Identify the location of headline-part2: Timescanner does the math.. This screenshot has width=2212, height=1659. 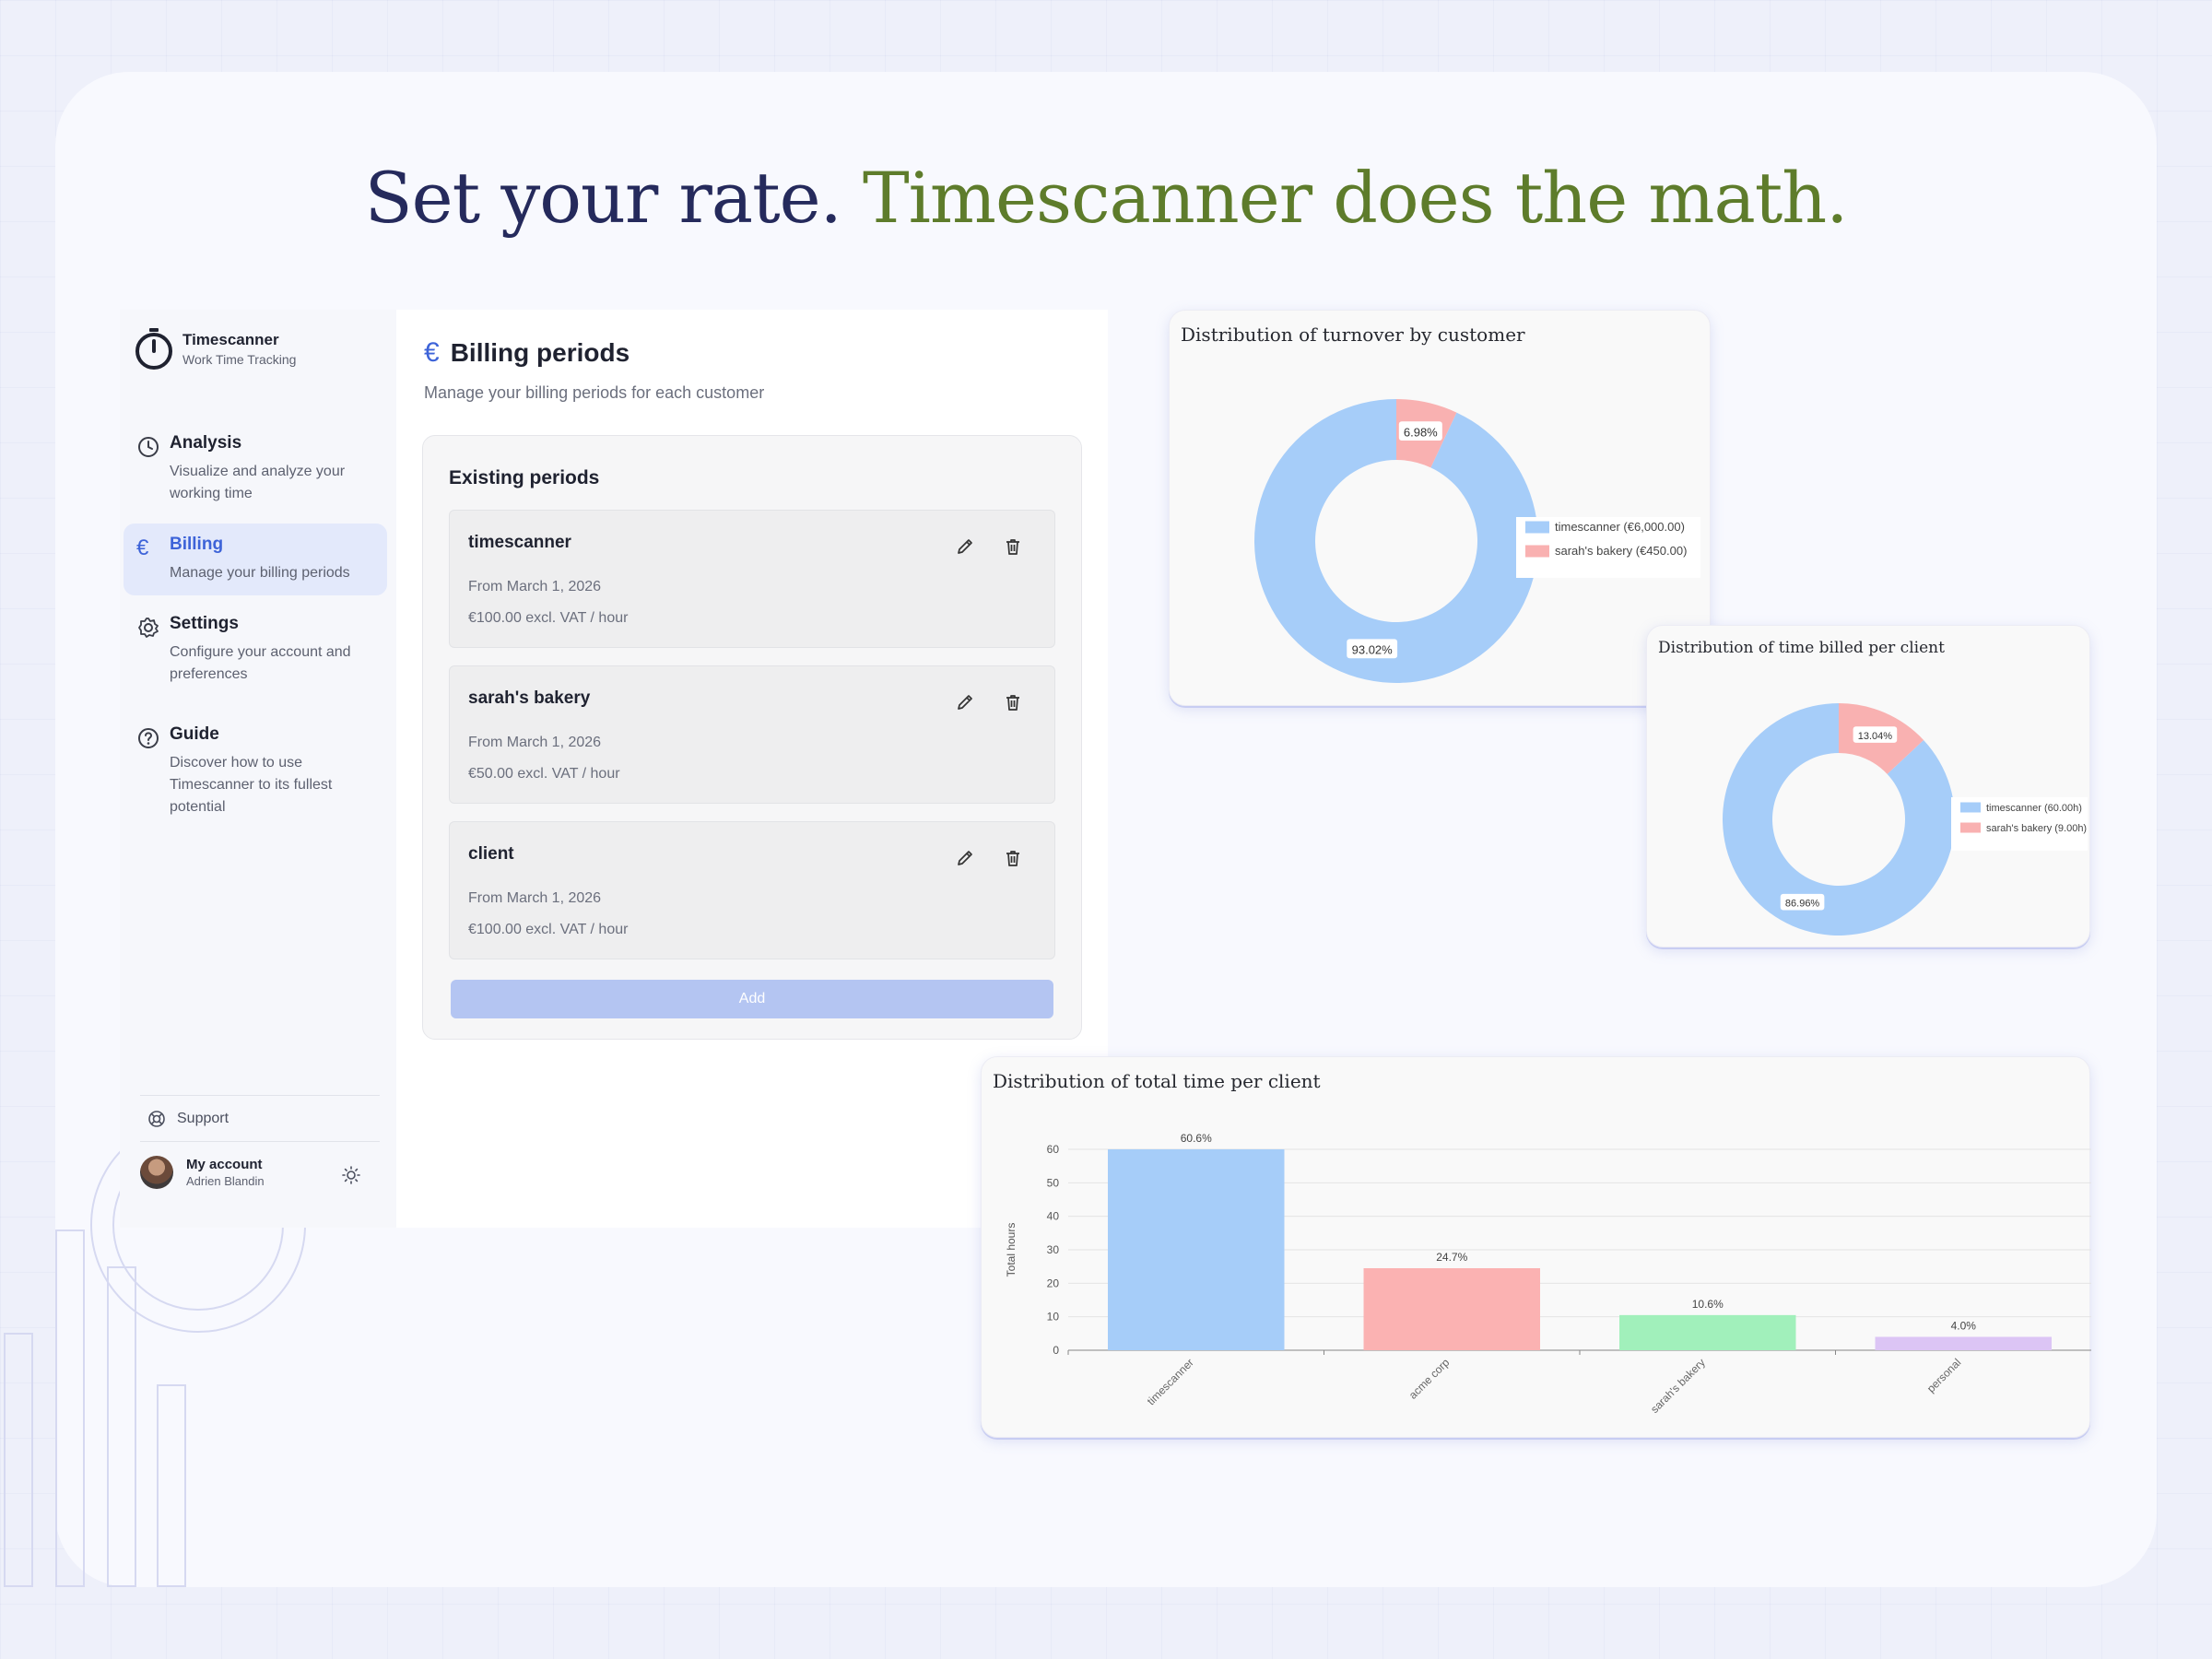
(1355, 198).